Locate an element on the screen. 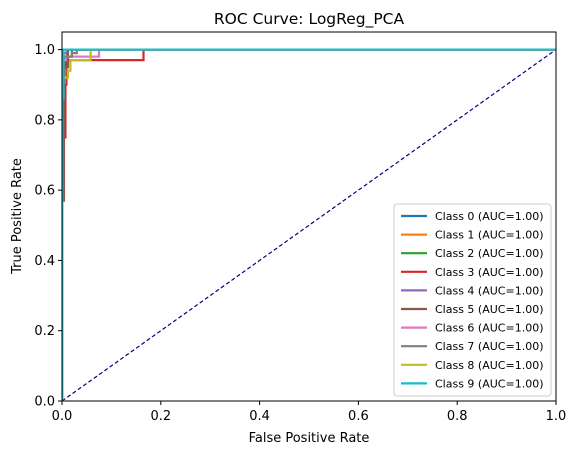 This screenshot has height=454, width=578. y-tick-label: 0.2 is located at coordinates (44, 331).